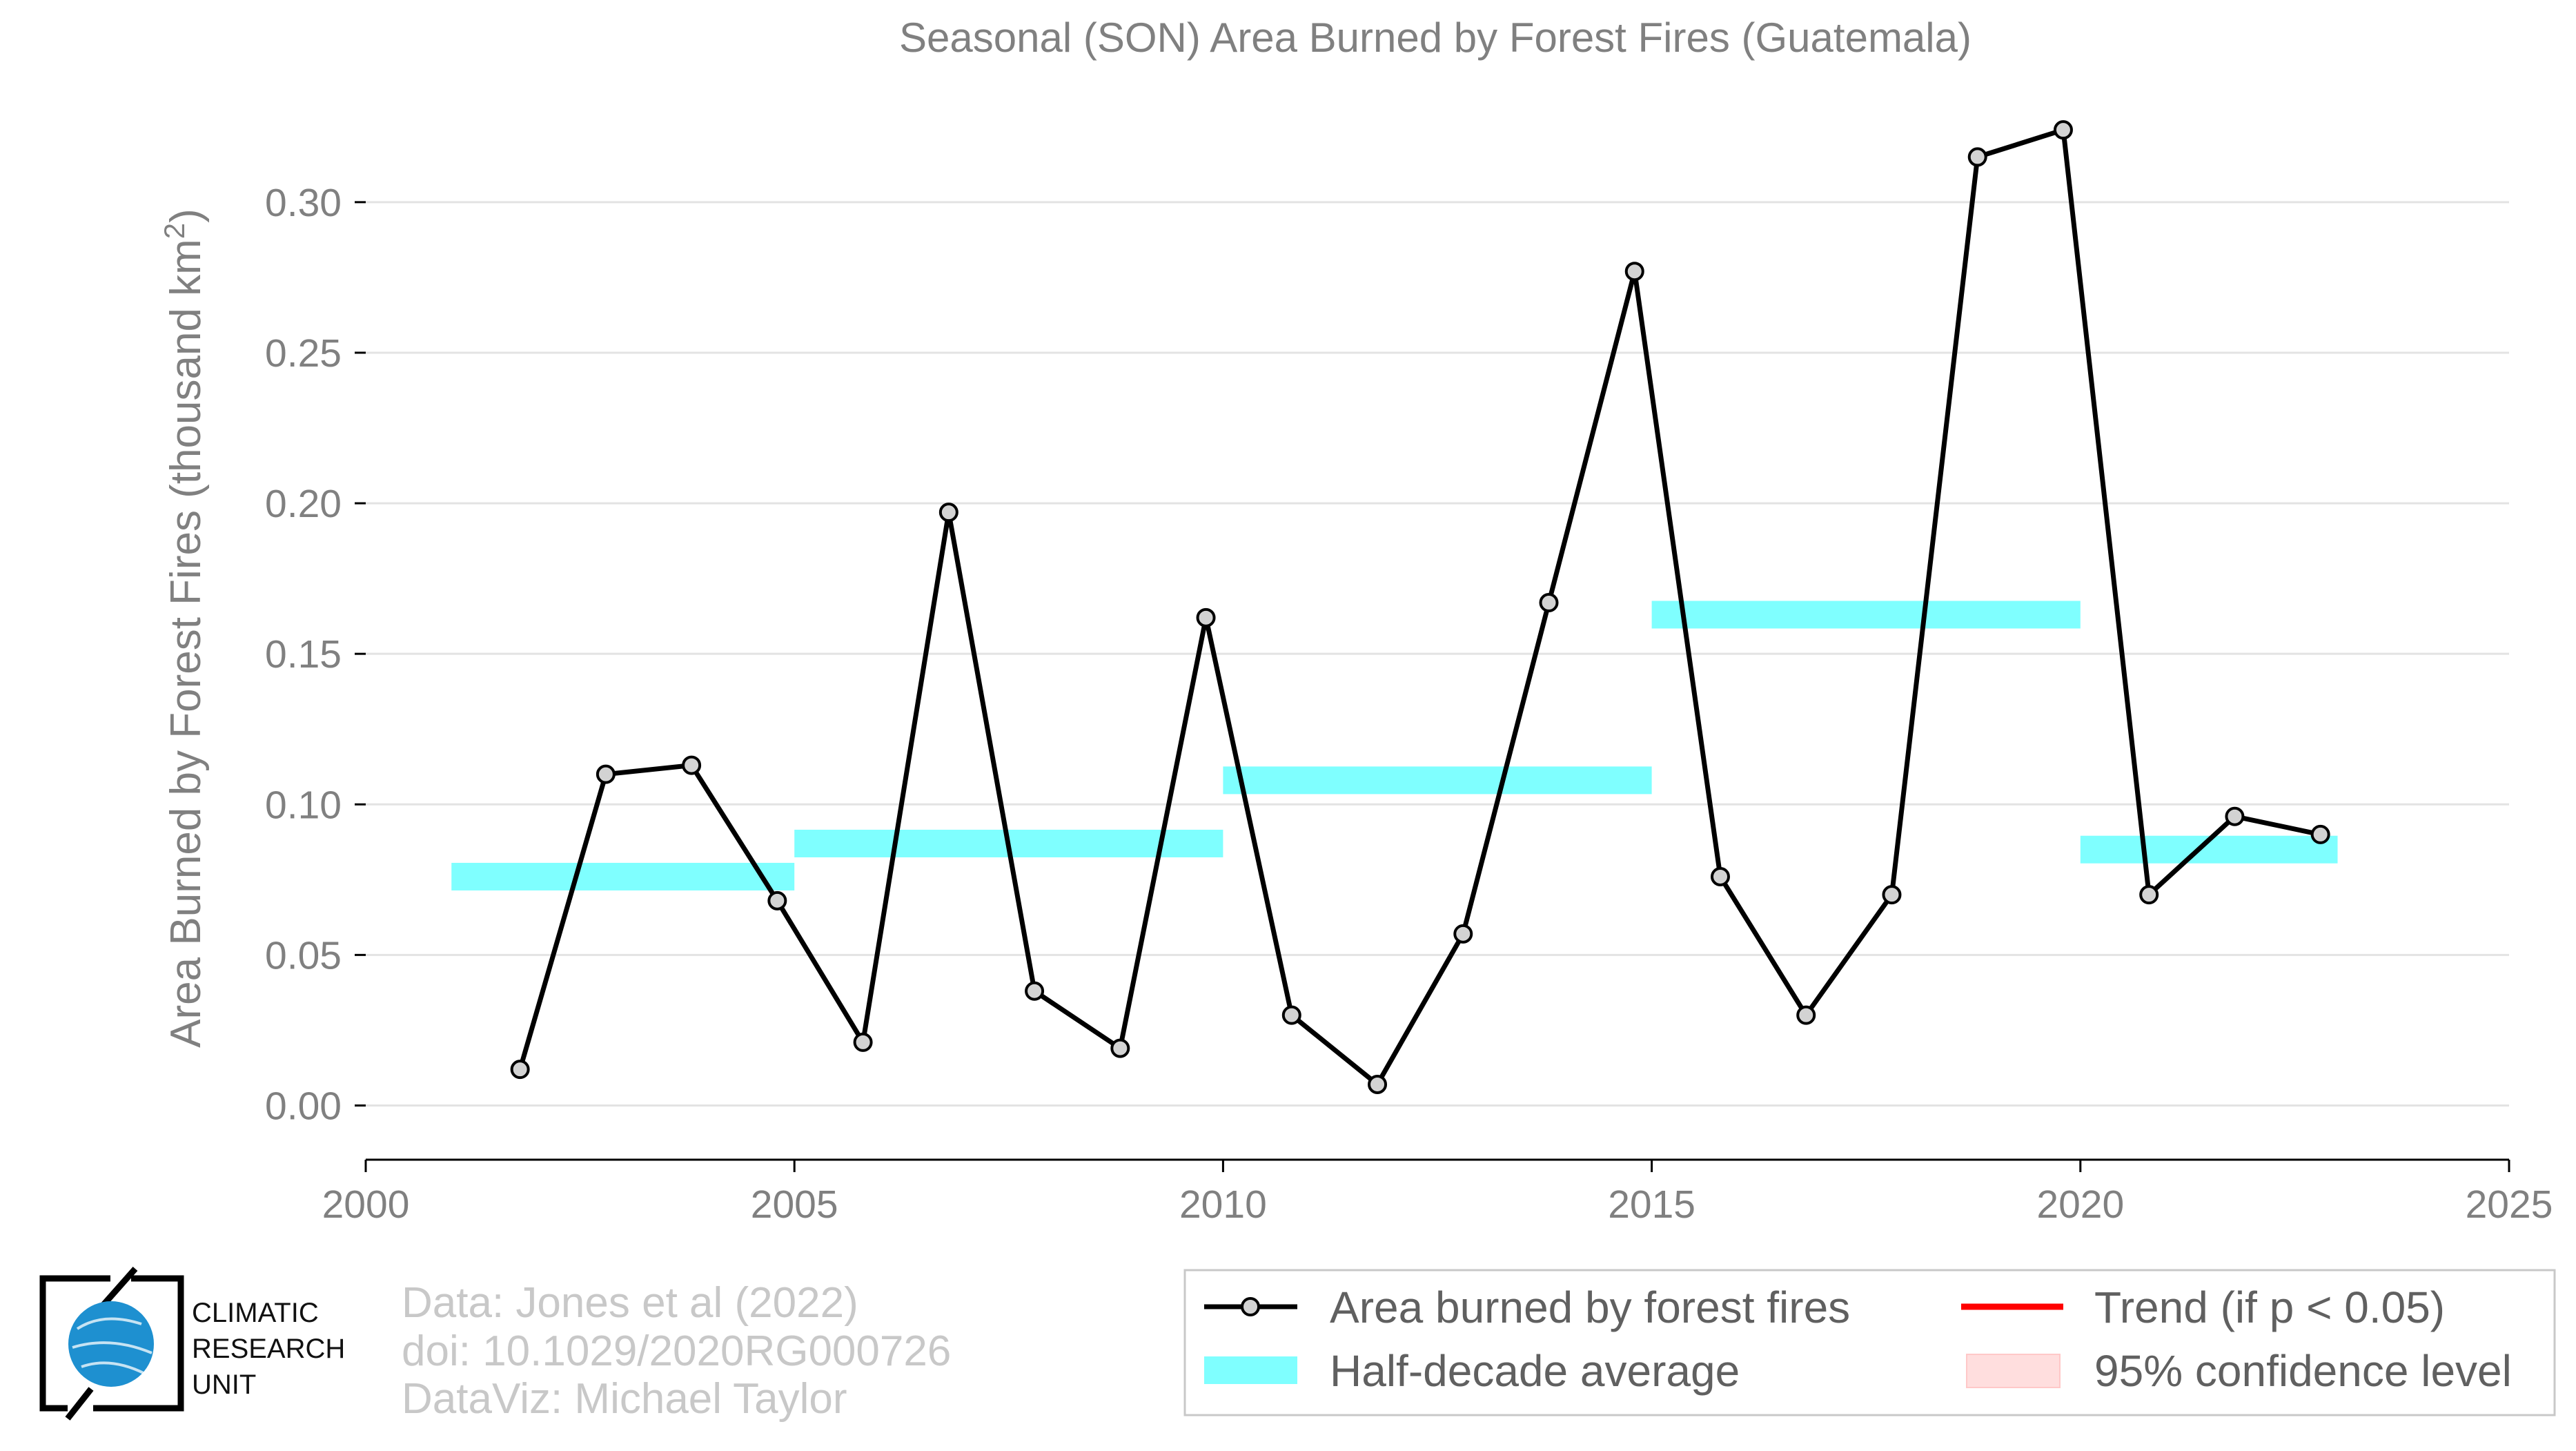 The image size is (2576, 1451). Describe the element at coordinates (174, 231) in the screenshot. I see `y-axis-title-sup: 2` at that location.